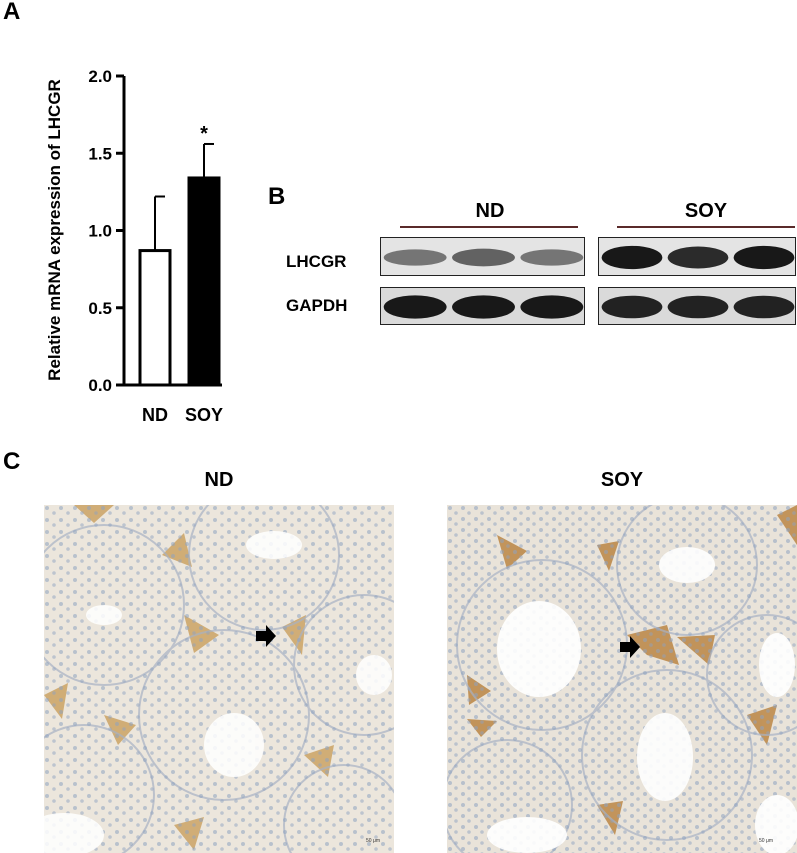  I want to click on x-axis: ND SOY, so click(173, 404).